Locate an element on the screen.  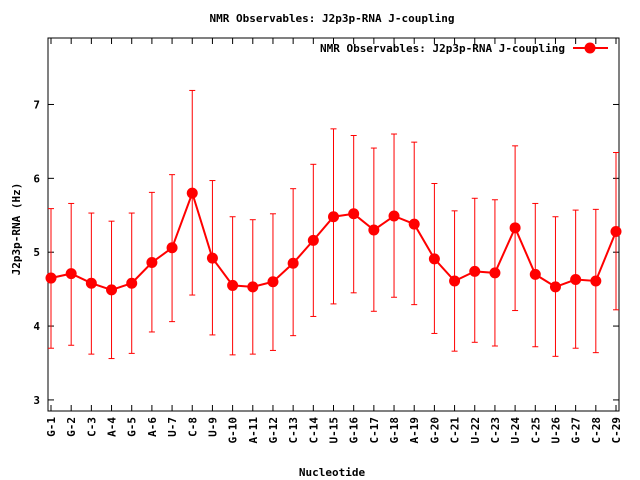
x-tick-label: G-5 is located at coordinates (132, 427).